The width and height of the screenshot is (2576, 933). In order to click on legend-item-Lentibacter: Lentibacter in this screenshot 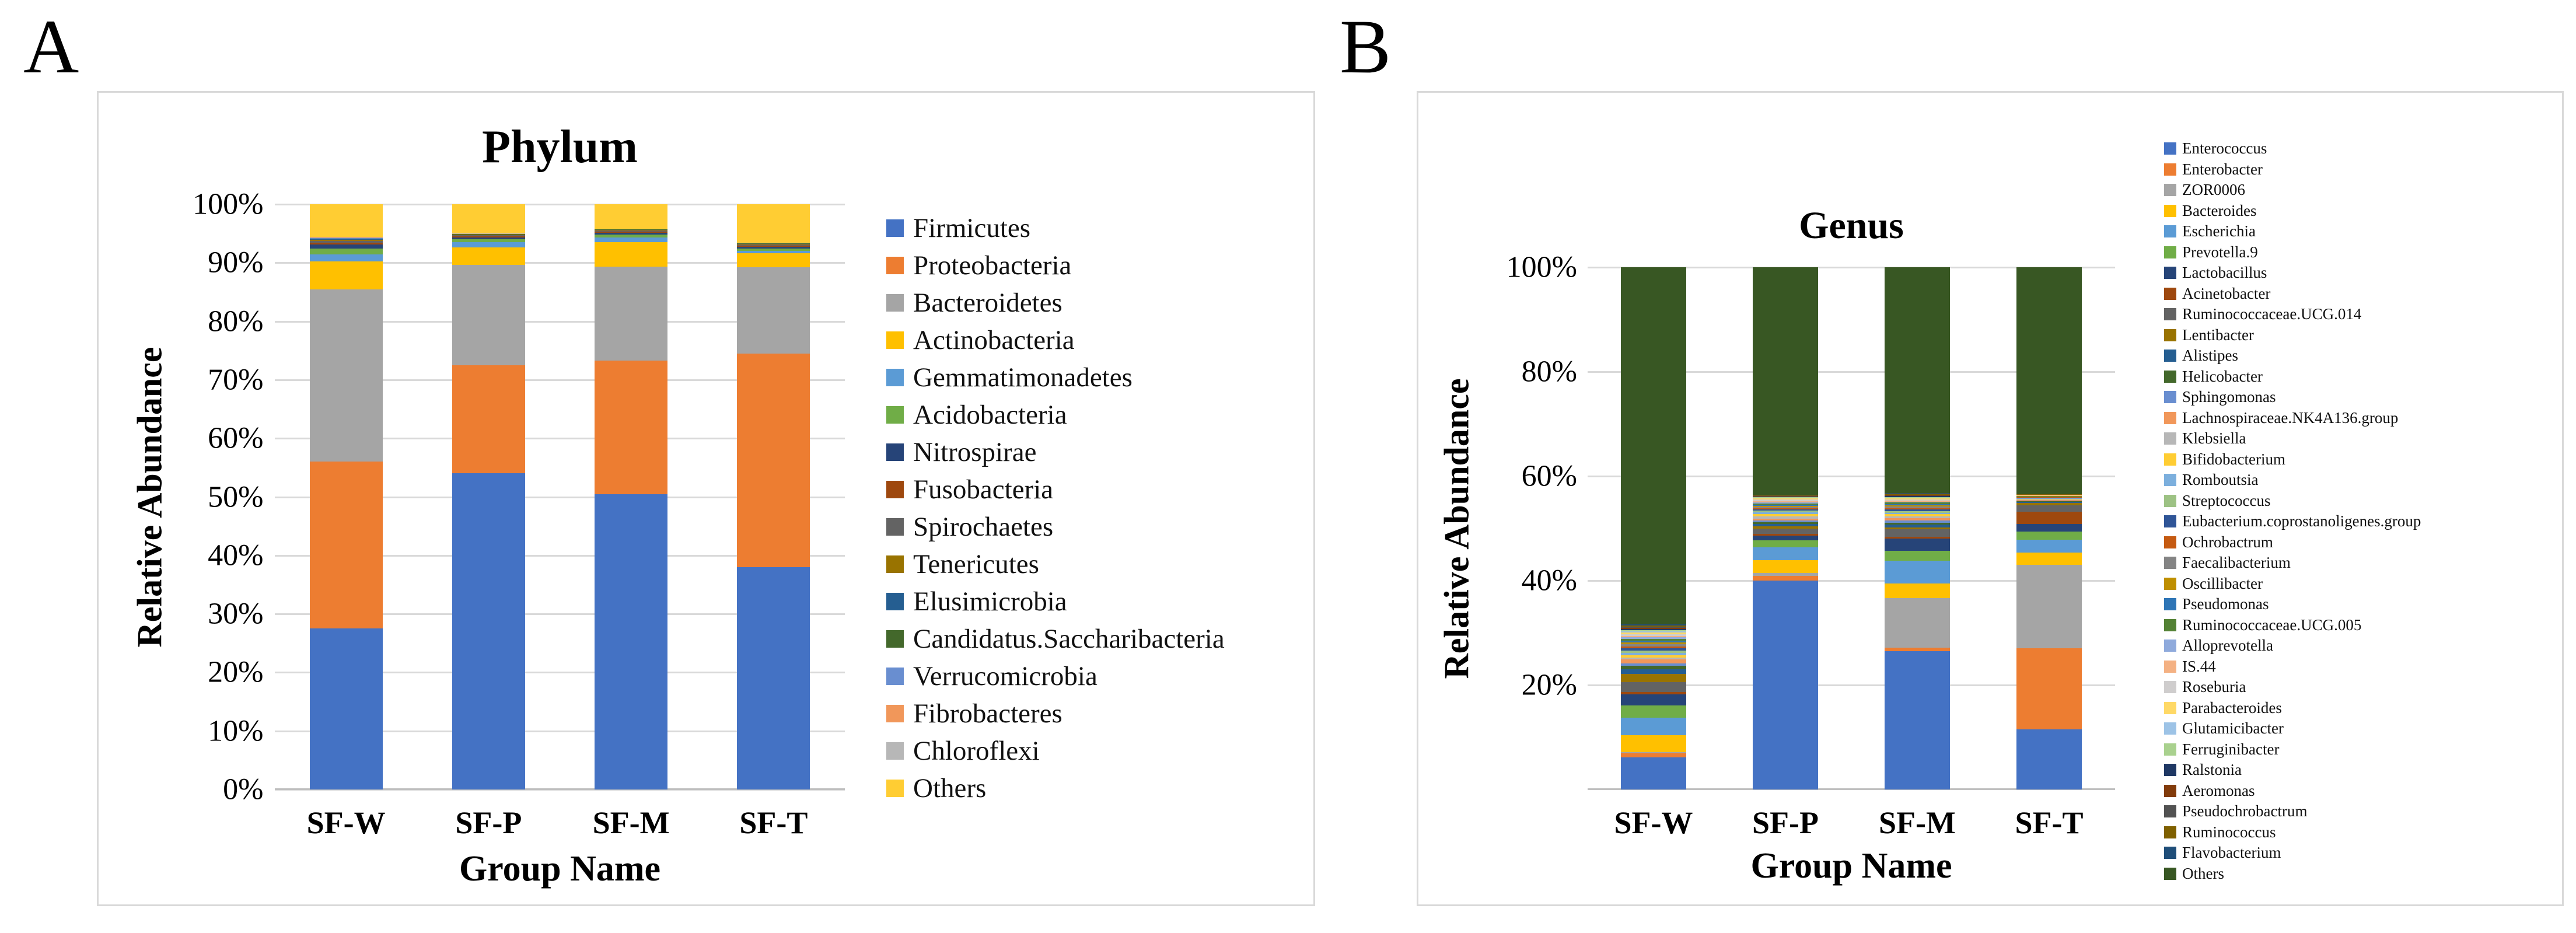, I will do `click(2292, 335)`.